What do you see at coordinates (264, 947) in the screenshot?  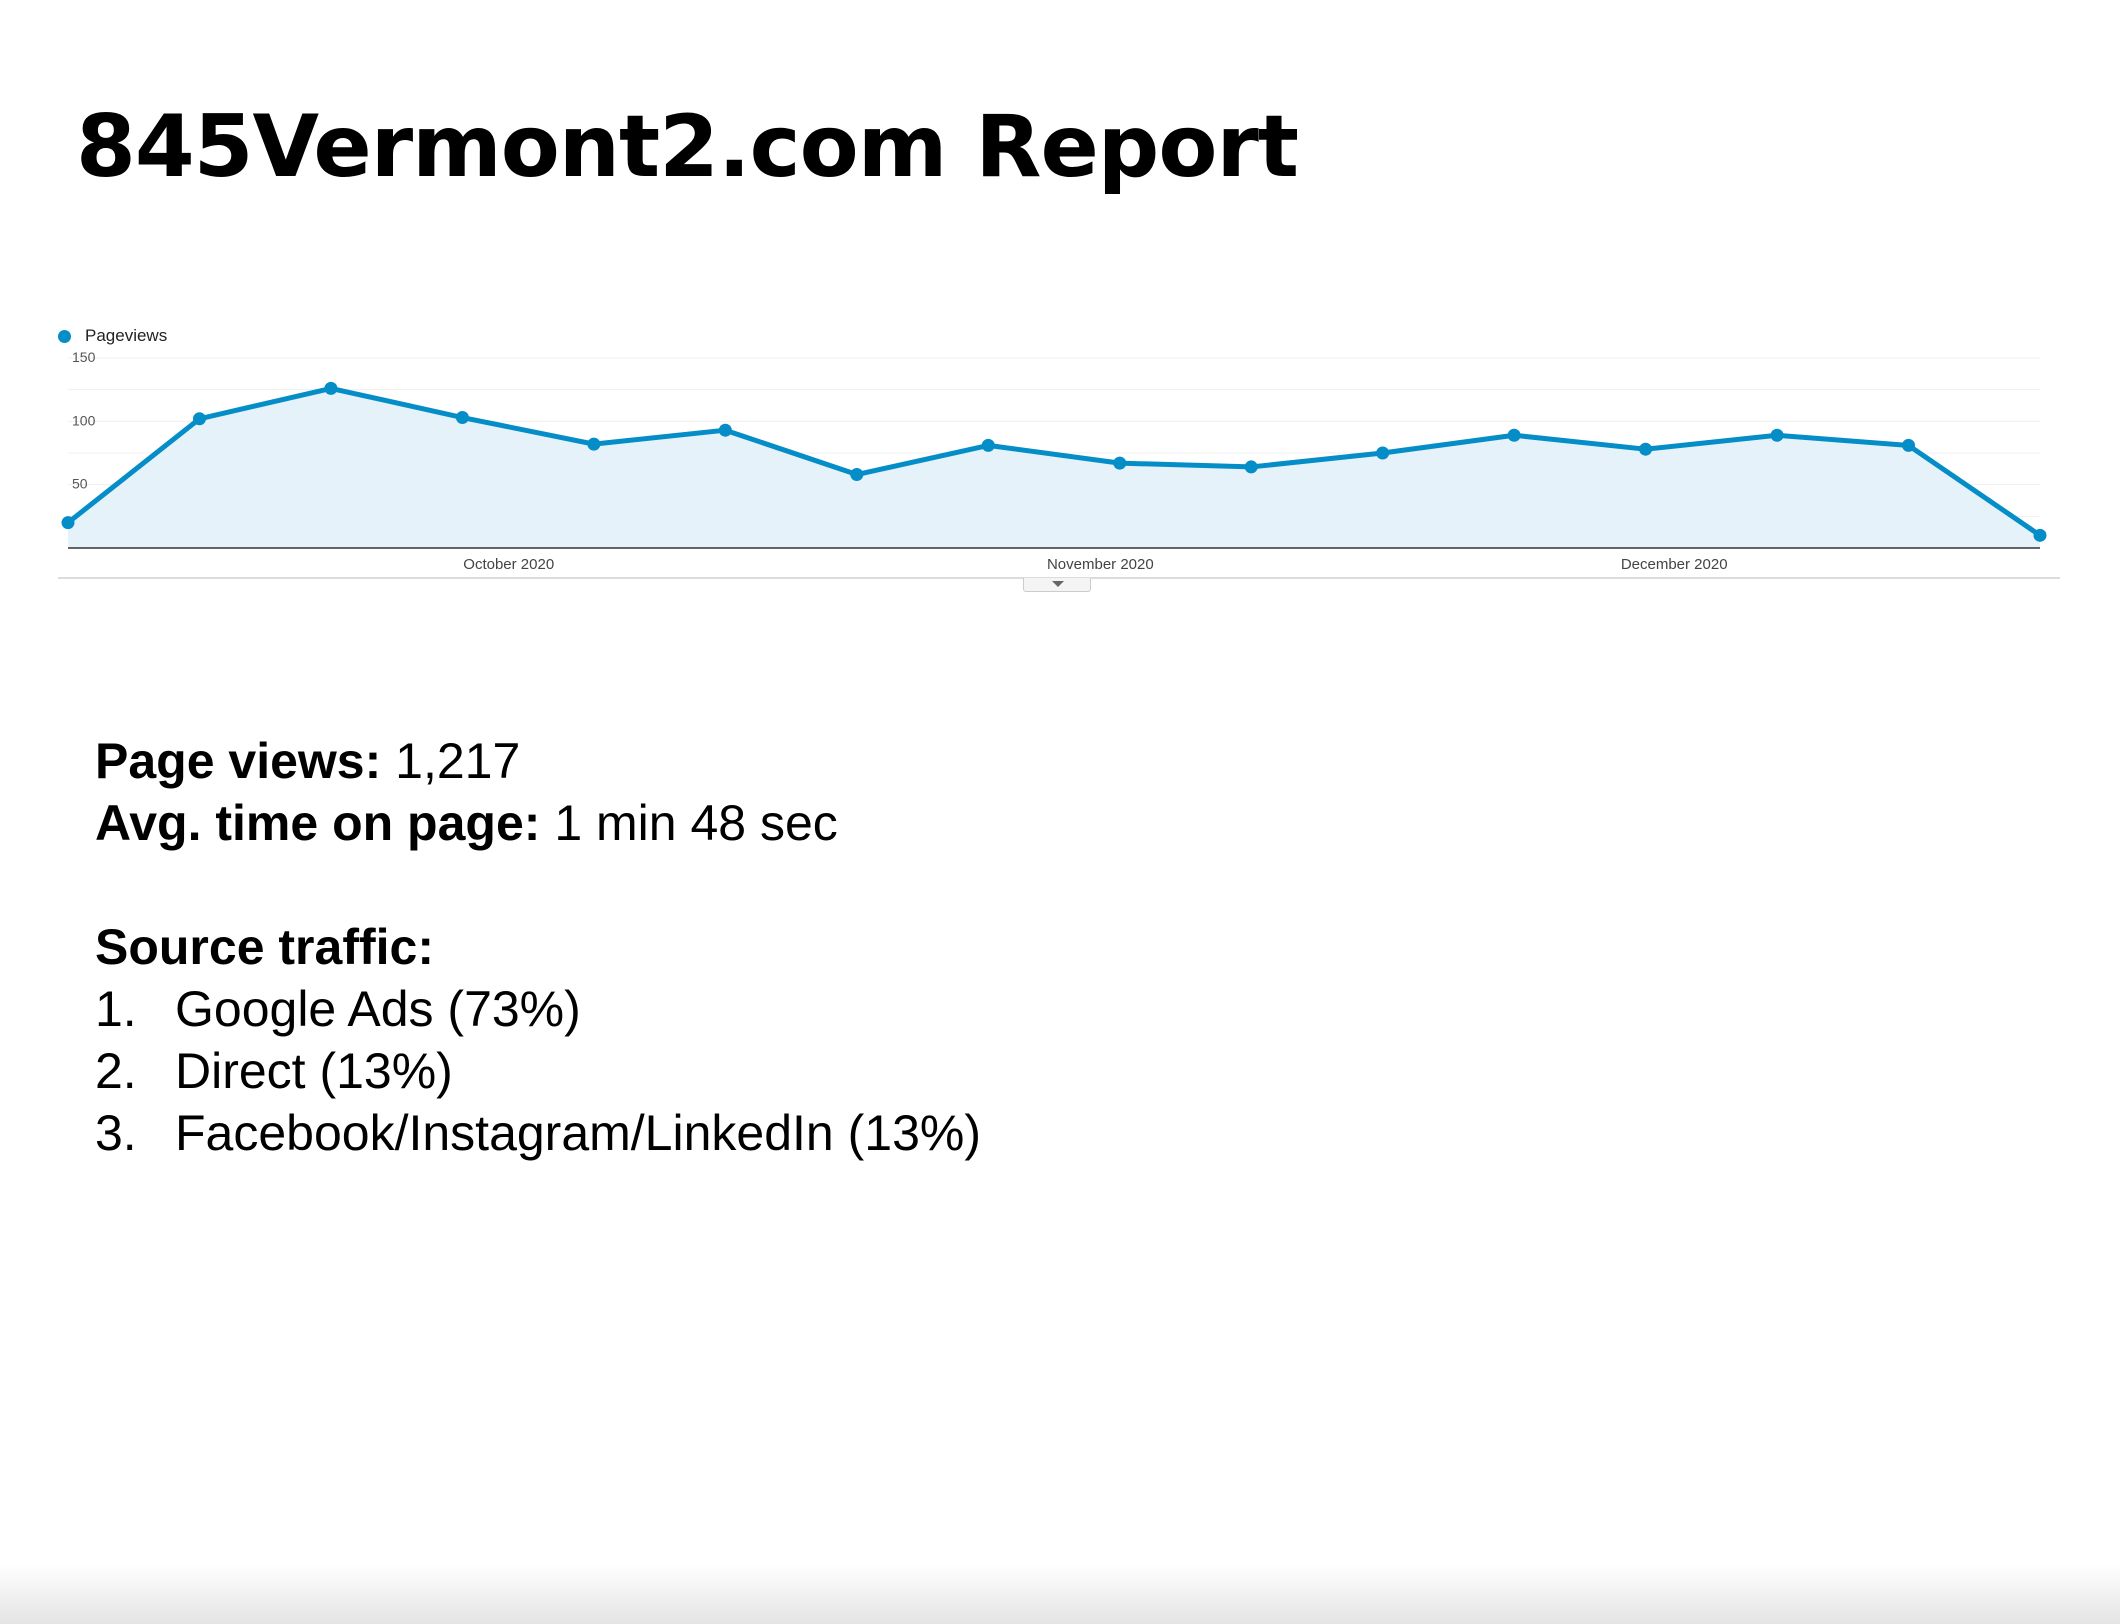 I see `source-traffic-heading: Source traffic:` at bounding box center [264, 947].